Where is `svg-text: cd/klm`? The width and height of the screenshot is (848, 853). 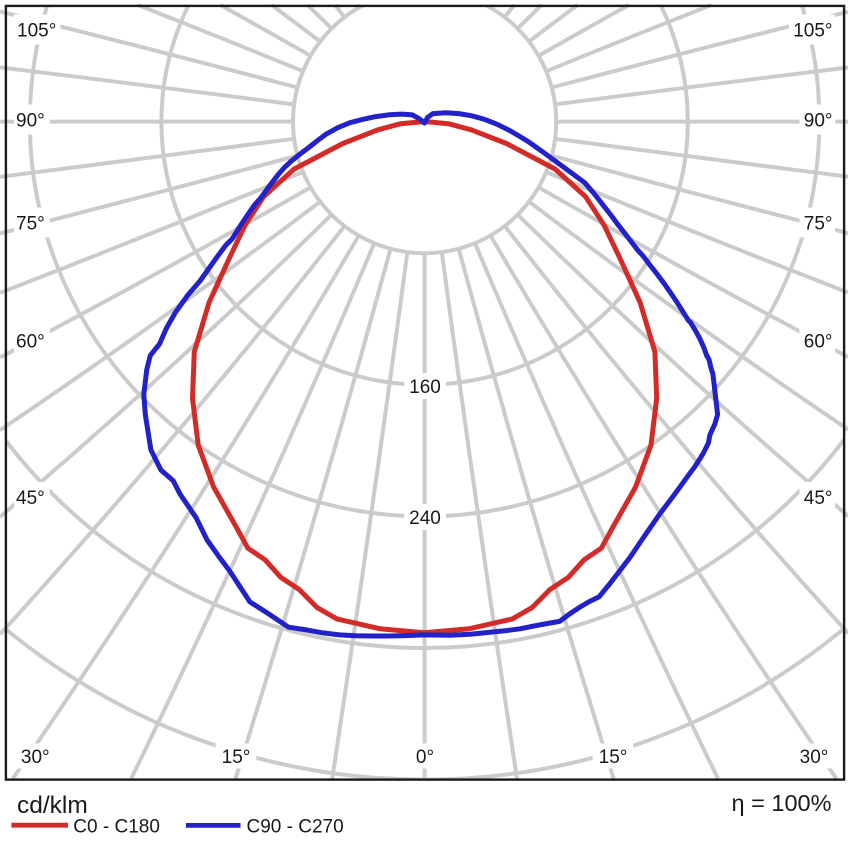 svg-text: cd/klm is located at coordinates (52, 805).